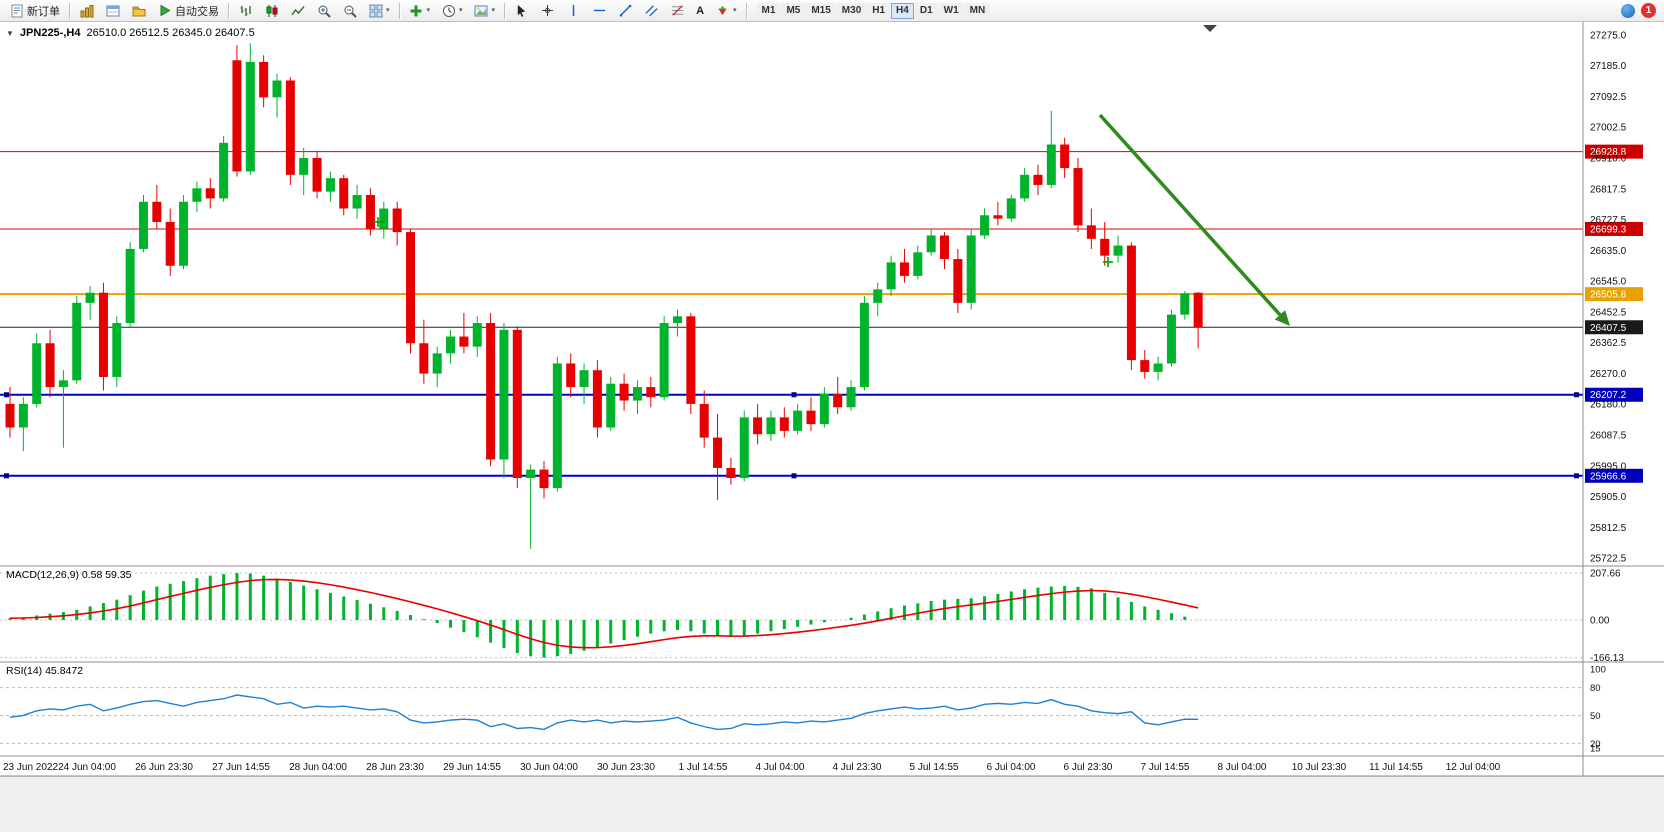 Image resolution: width=1664 pixels, height=832 pixels. Describe the element at coordinates (1648, 10) in the screenshot. I see `notification-badge: 1` at that location.